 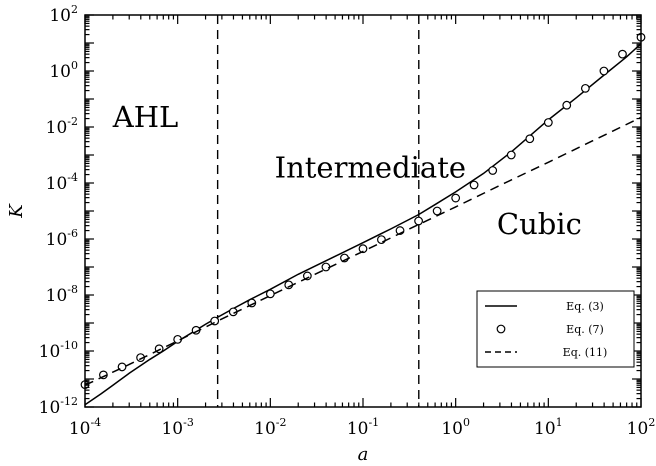 What do you see at coordinates (585, 329) in the screenshot?
I see `legend-label: Eq. (7)` at bounding box center [585, 329].